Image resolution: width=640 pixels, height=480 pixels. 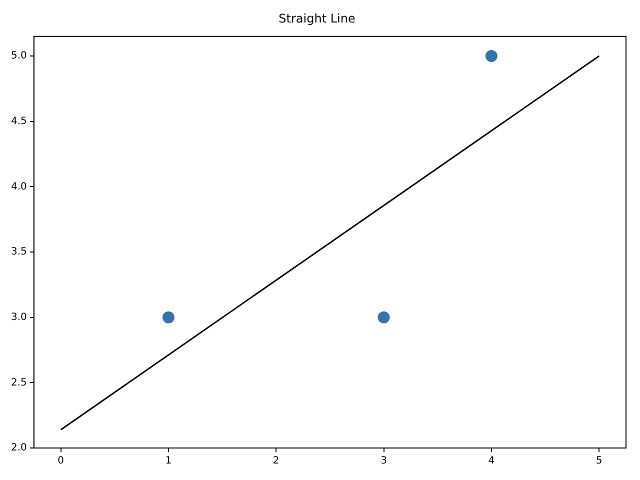 What do you see at coordinates (18, 448) in the screenshot?
I see `y-tick-label: 2.0` at bounding box center [18, 448].